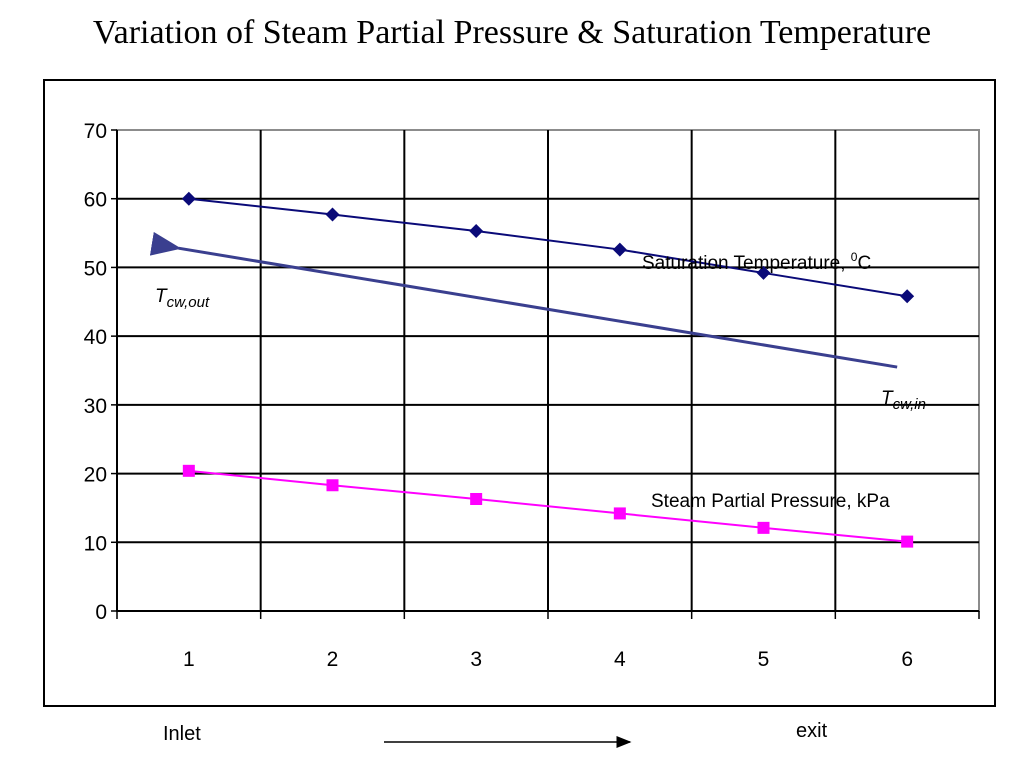 This screenshot has width=1024, height=768. I want to click on y-tick-label: 20, so click(95, 475).